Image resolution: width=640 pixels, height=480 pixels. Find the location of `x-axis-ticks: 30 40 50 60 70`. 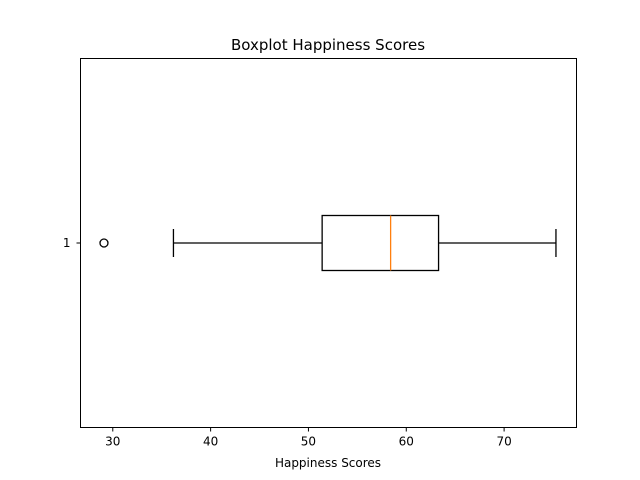

x-axis-ticks: 30 40 50 60 70 is located at coordinates (308, 438).